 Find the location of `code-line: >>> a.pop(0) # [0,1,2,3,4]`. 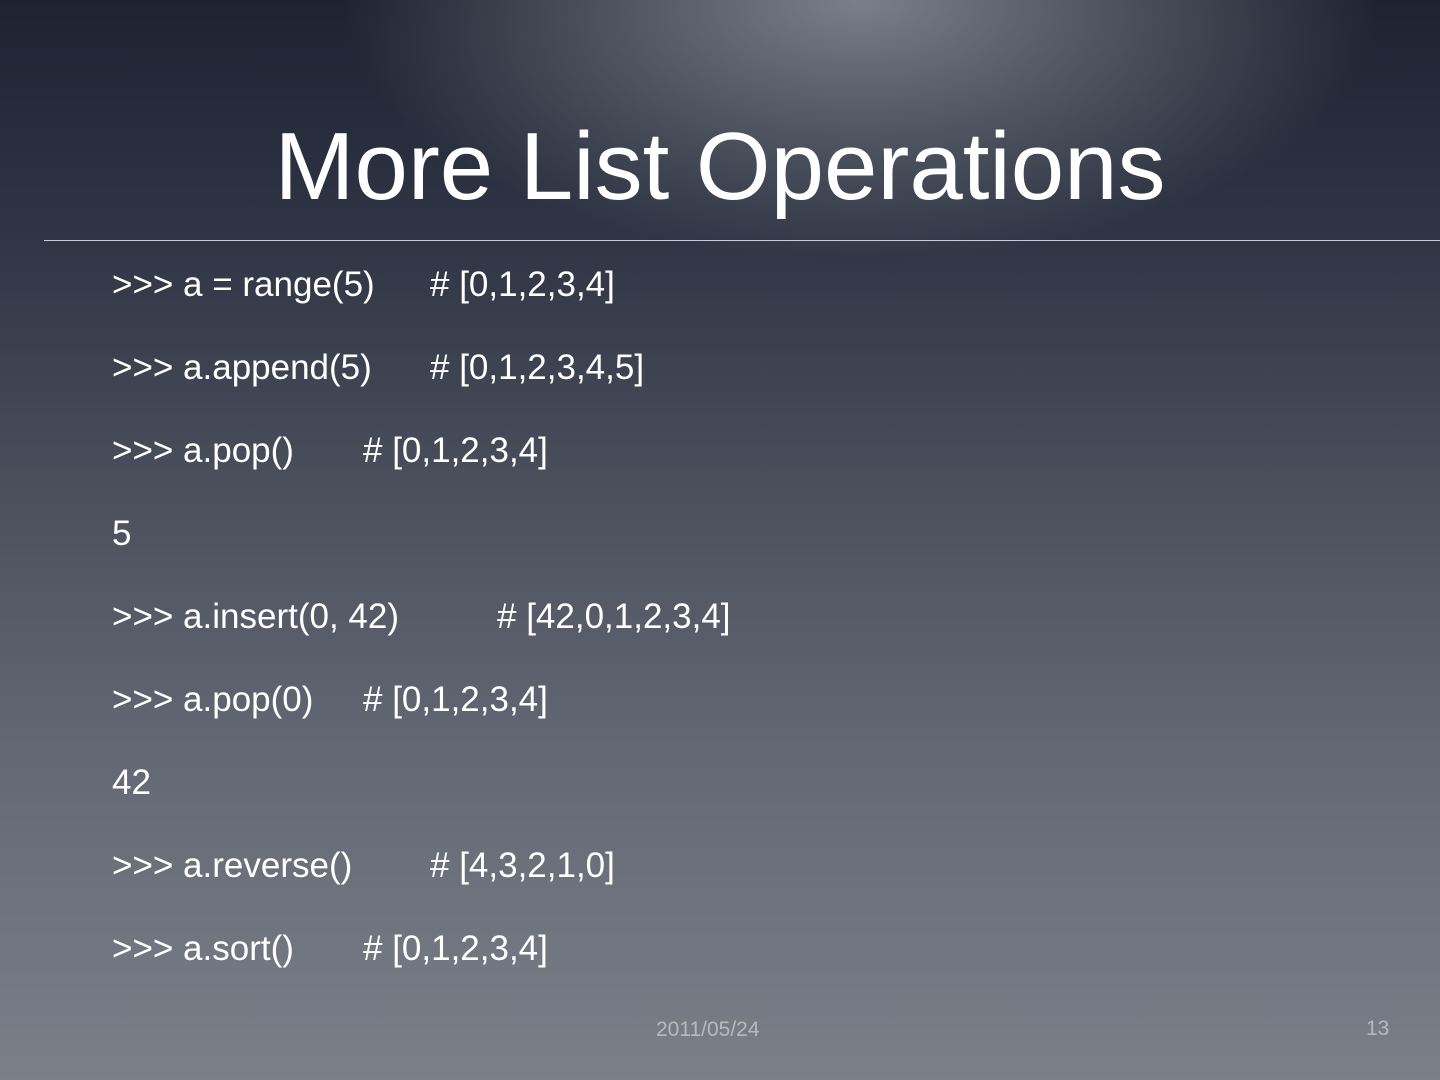

code-line: >>> a.pop(0) # [0,1,2,3,4] is located at coordinates (330, 700).